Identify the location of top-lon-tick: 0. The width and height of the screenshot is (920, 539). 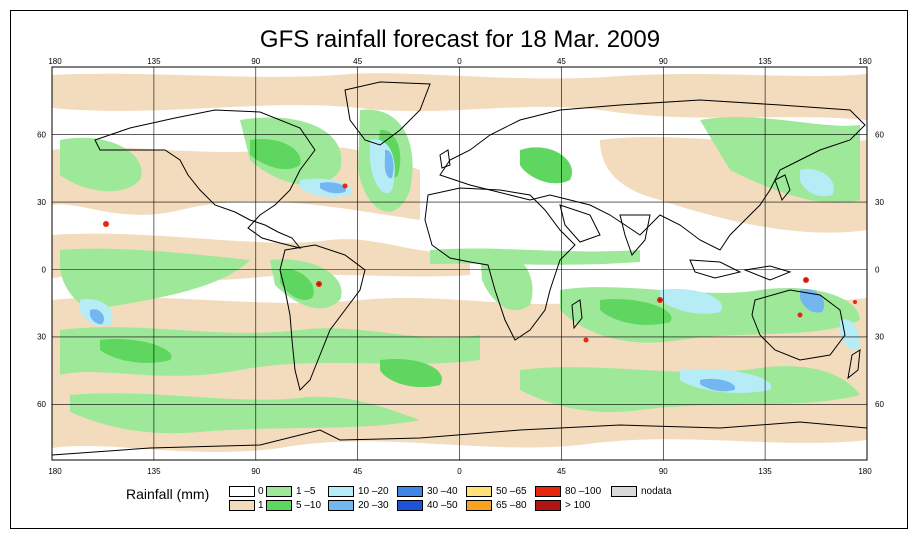
(459, 61).